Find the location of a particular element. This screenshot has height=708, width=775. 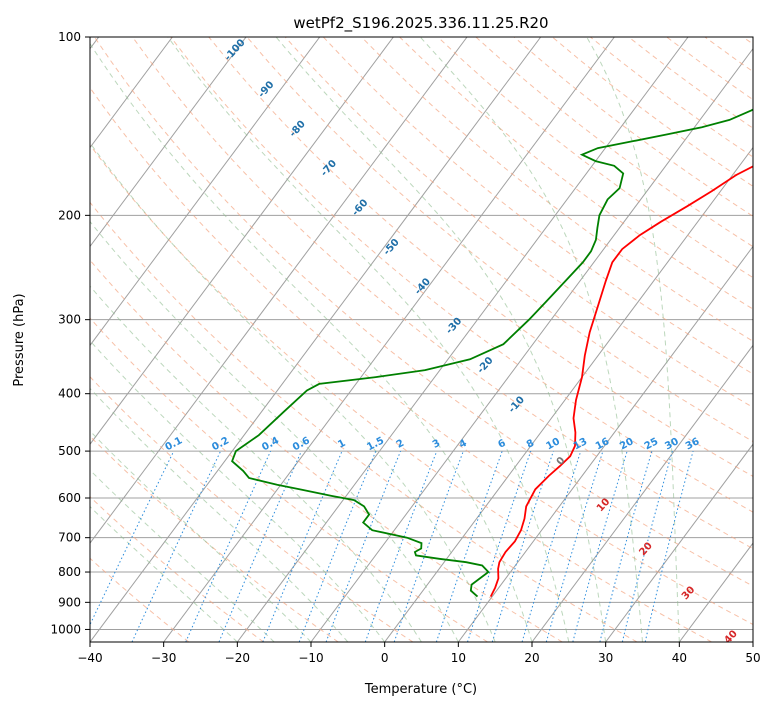

y-axis-ticks: 100 200 300 400 500 600 700 800 900 1000 is located at coordinates (70, 333).